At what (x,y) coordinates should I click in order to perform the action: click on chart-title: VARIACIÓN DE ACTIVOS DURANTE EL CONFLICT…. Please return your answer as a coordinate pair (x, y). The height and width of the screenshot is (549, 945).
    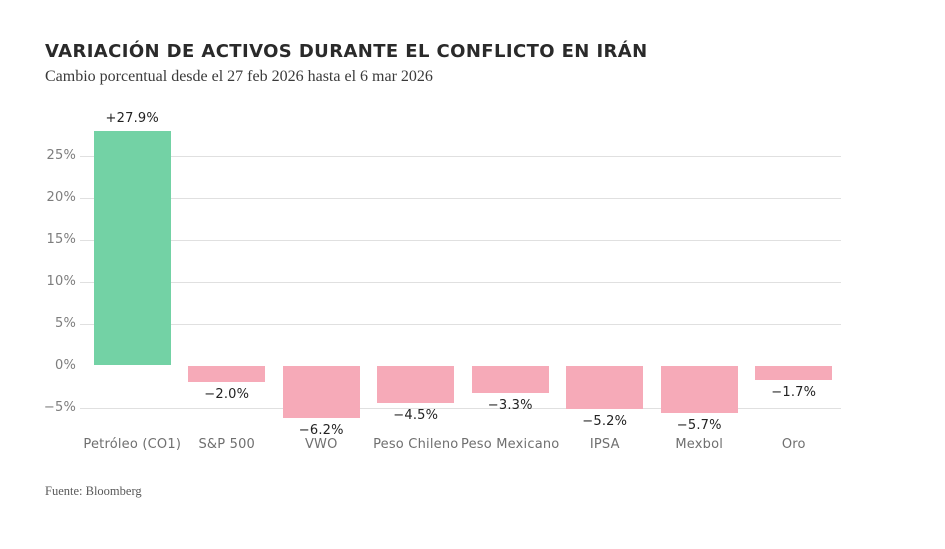
    Looking at the image, I should click on (346, 51).